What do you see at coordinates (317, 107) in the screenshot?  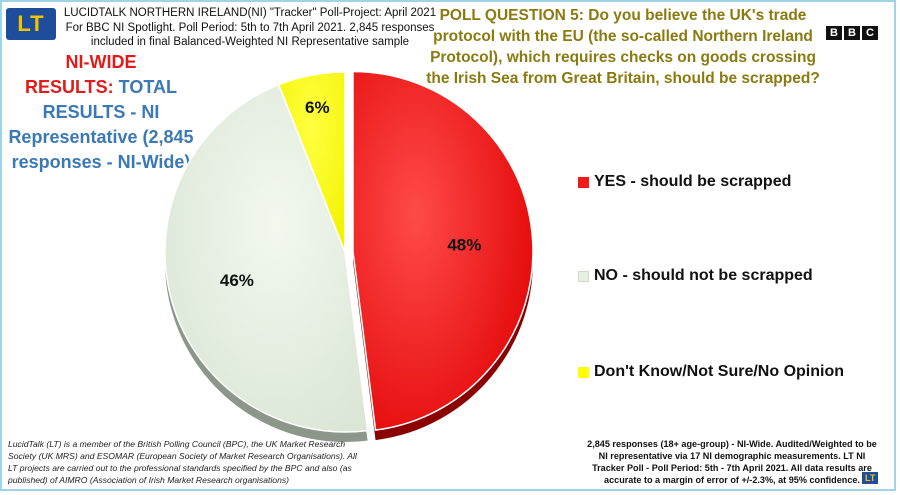 I see `pie-label-dont-know: 6%` at bounding box center [317, 107].